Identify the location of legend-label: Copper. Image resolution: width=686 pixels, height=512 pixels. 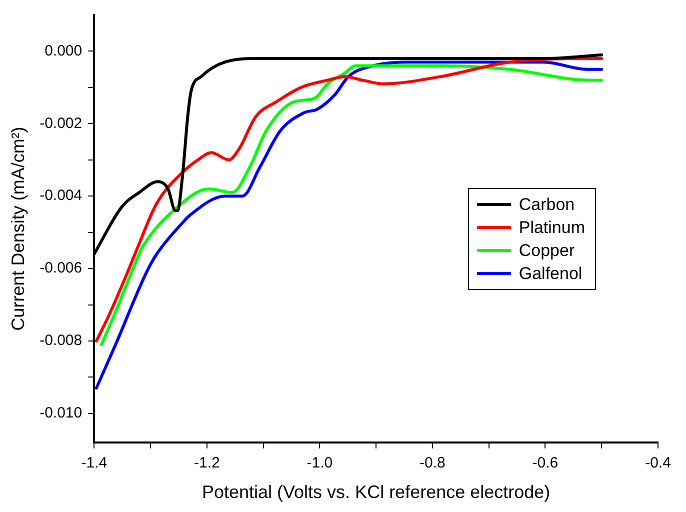
(546, 250).